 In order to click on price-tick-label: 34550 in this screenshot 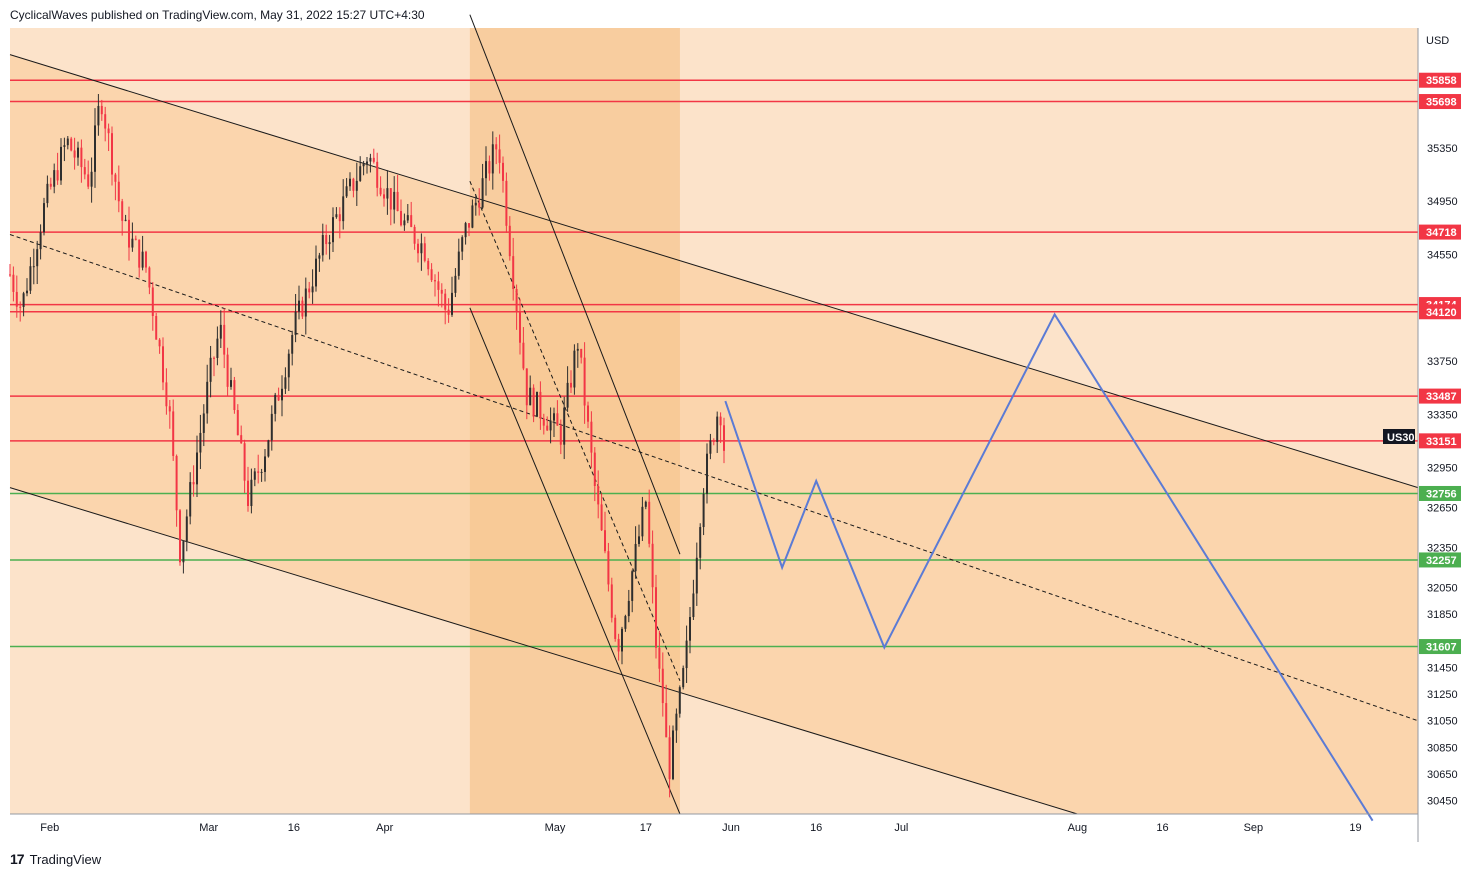, I will do `click(1442, 255)`.